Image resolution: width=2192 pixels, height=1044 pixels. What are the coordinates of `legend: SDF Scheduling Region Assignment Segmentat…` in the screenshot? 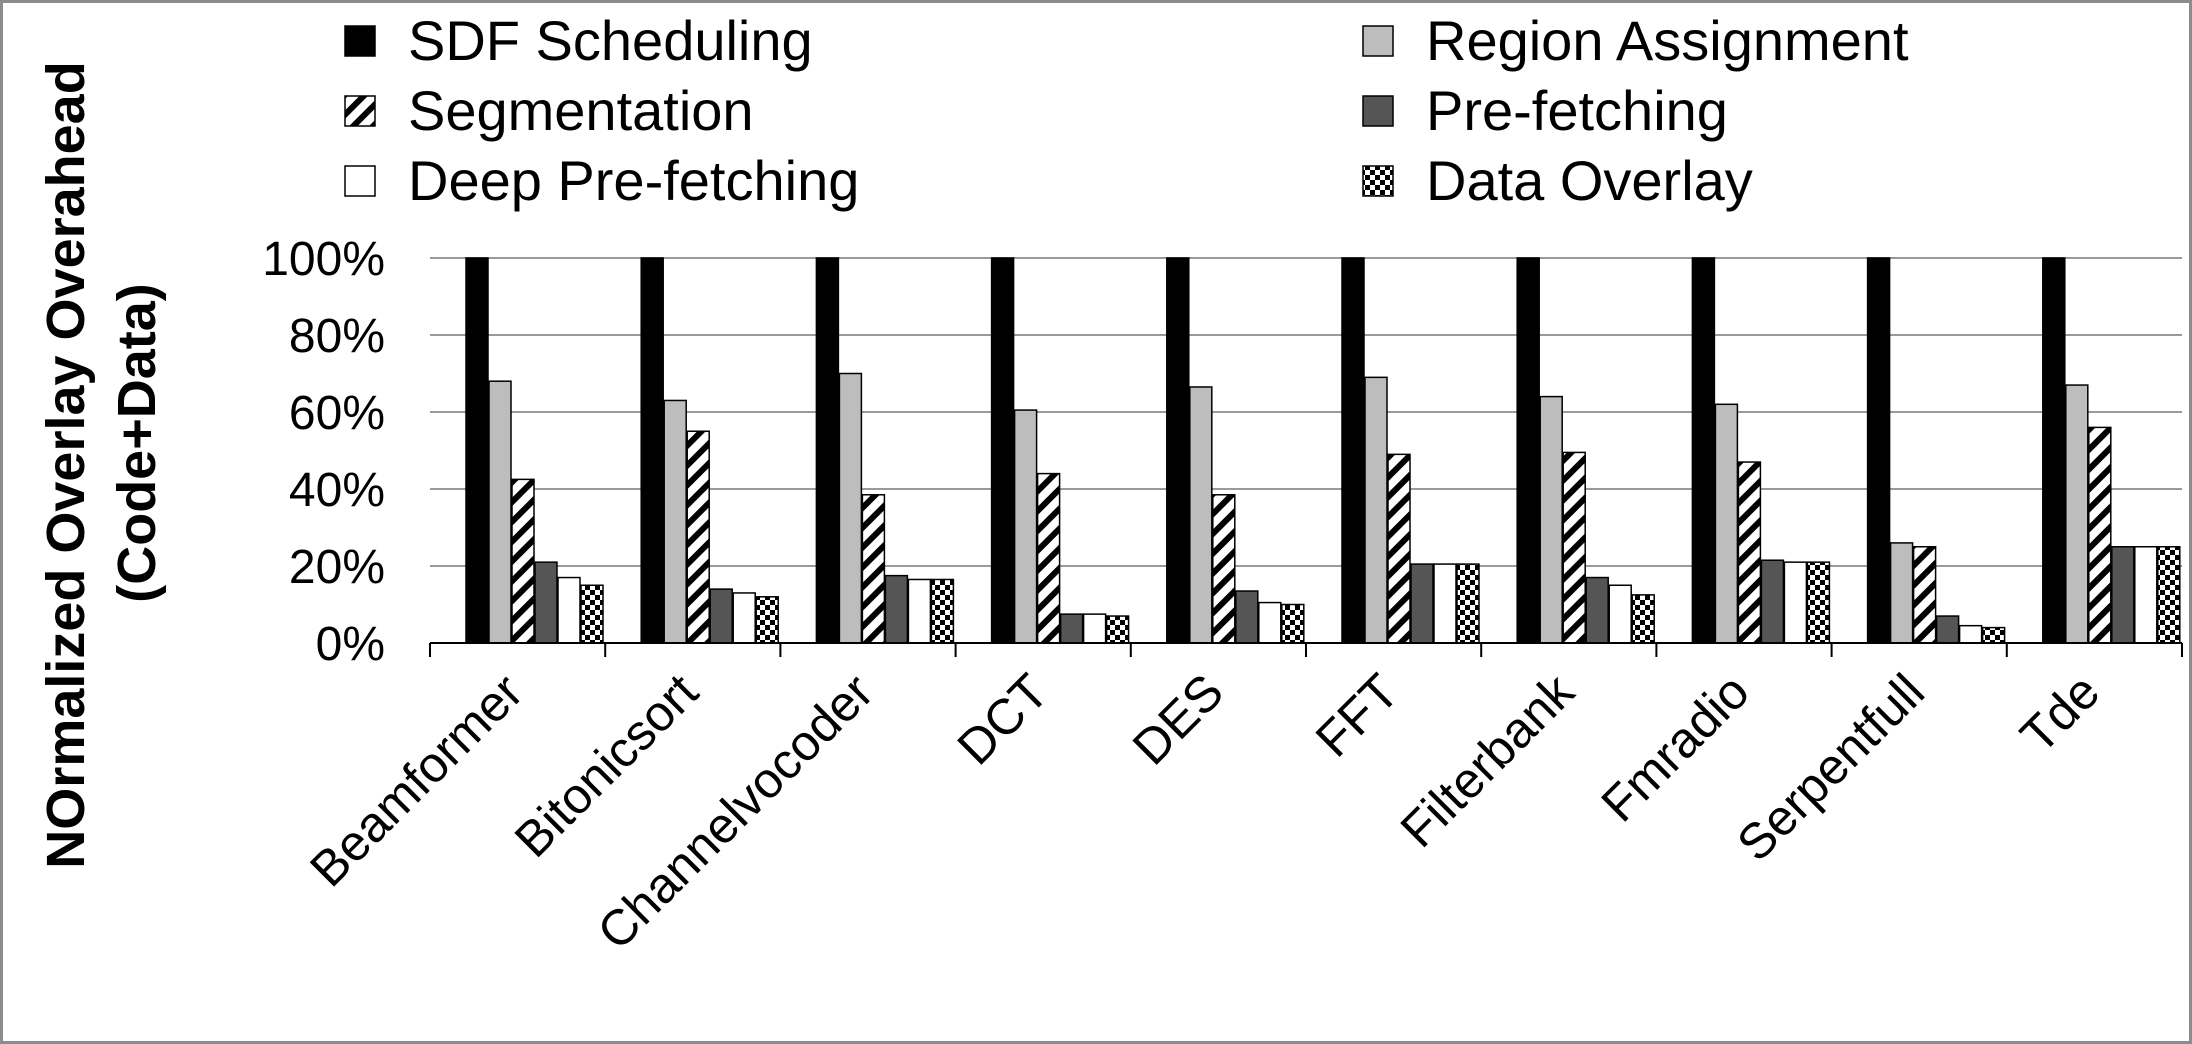 It's located at (1126, 110).